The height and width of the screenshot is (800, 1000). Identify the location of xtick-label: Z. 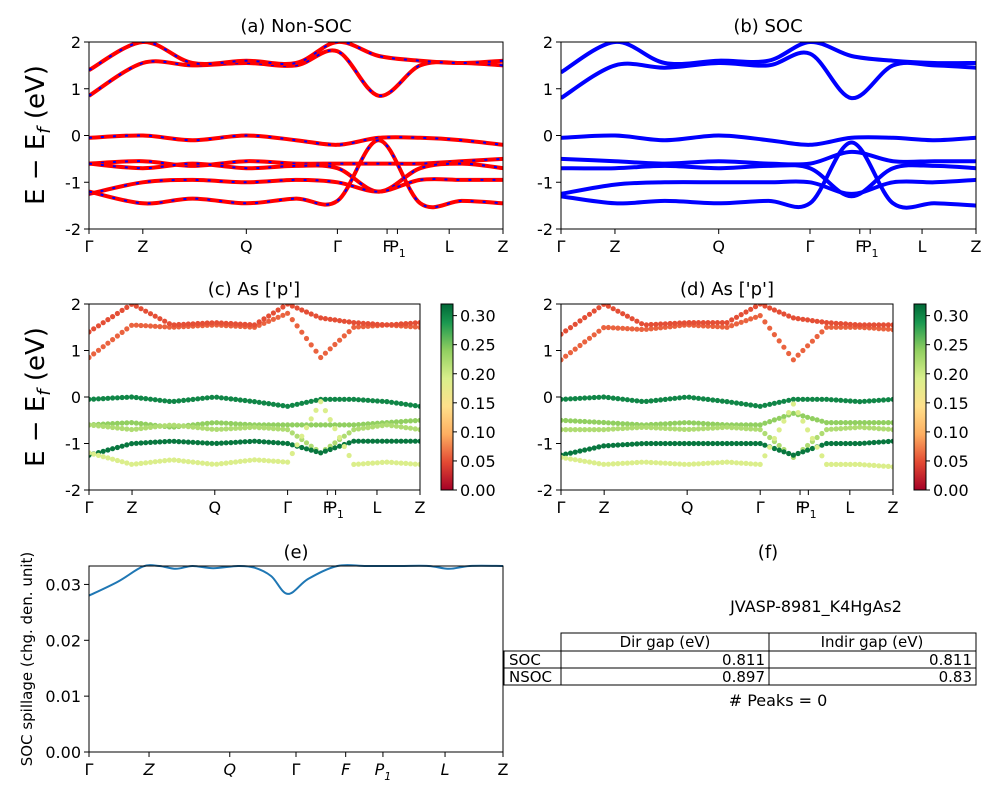
(132, 507).